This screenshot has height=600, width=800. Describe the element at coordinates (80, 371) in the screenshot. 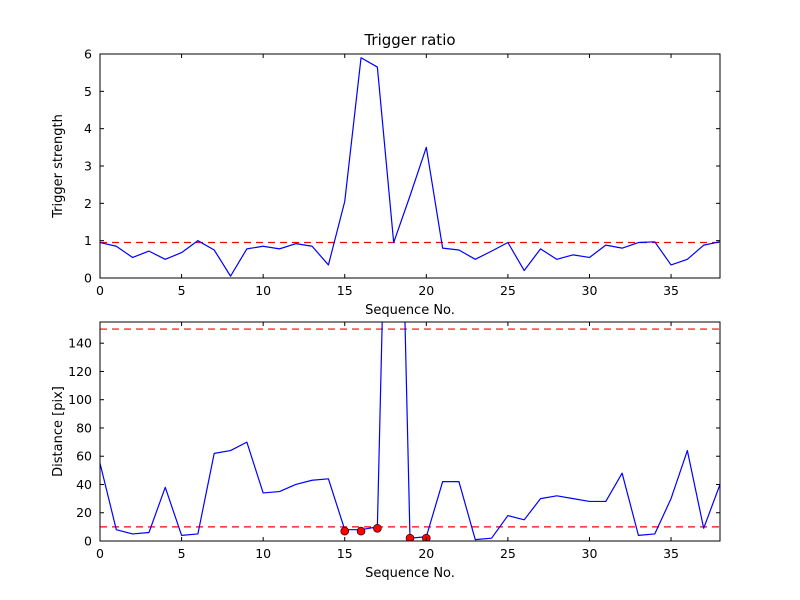

I see `y-tick-label: 120` at that location.